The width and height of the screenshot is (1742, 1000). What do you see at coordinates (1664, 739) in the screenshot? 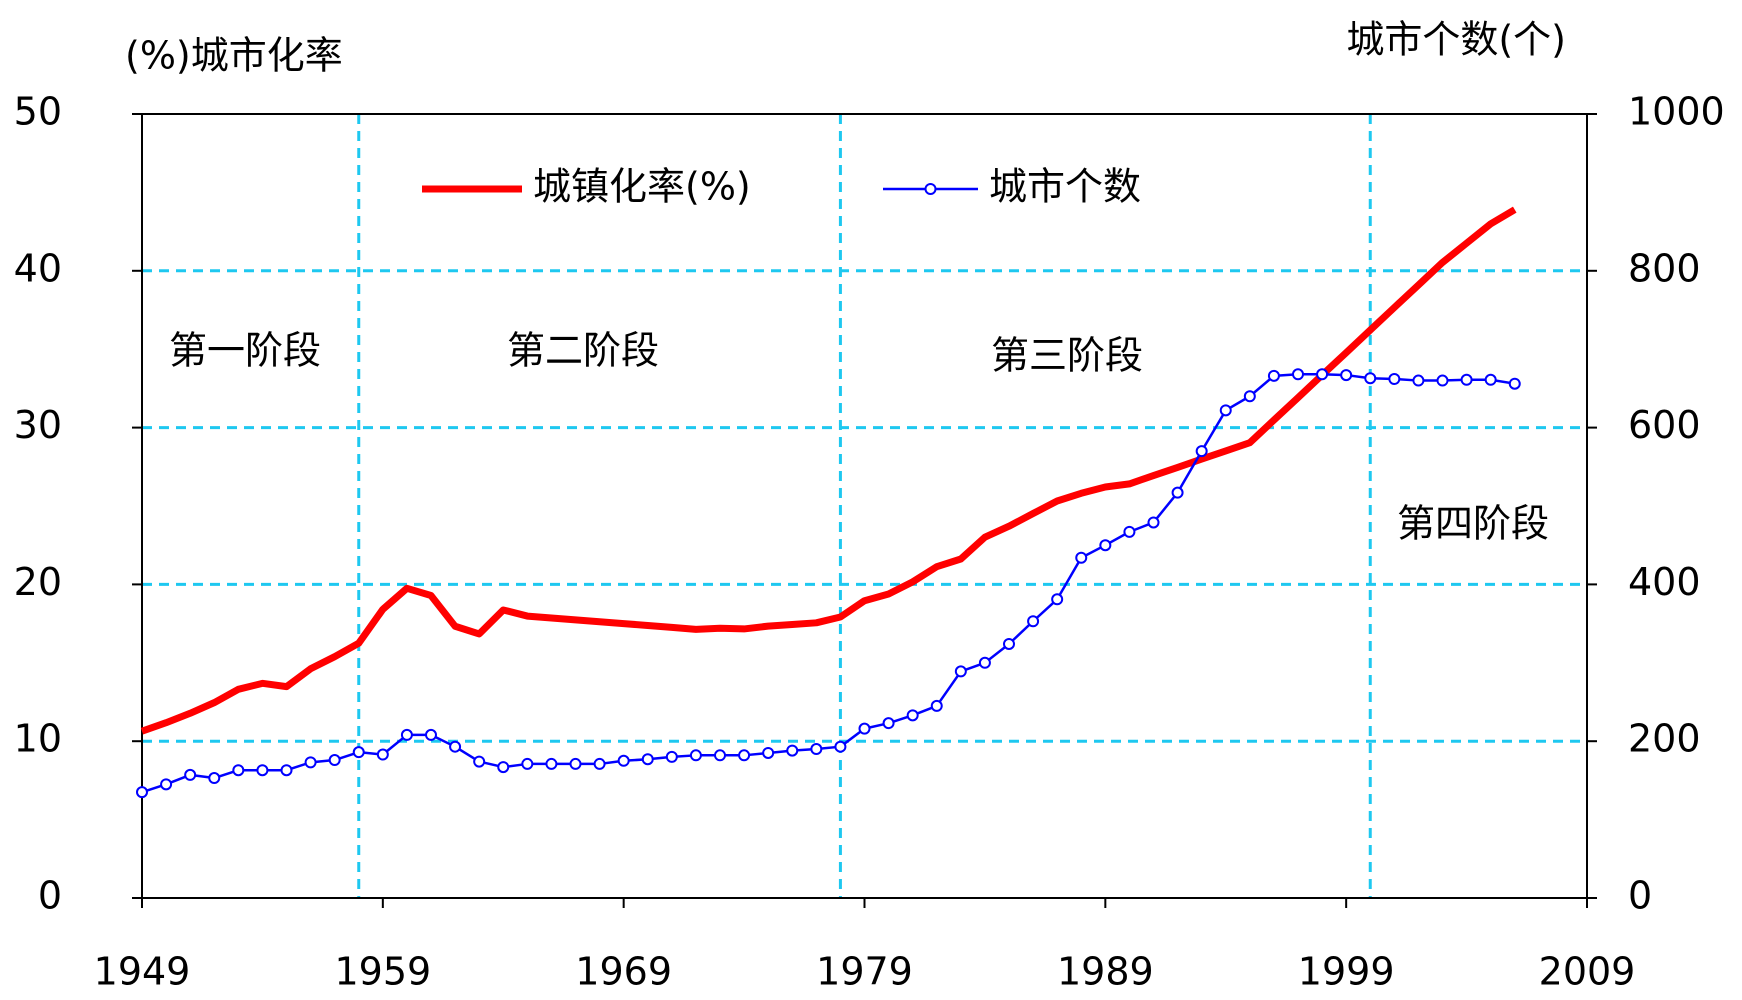
I see `y2-tick-label: 200` at bounding box center [1664, 739].